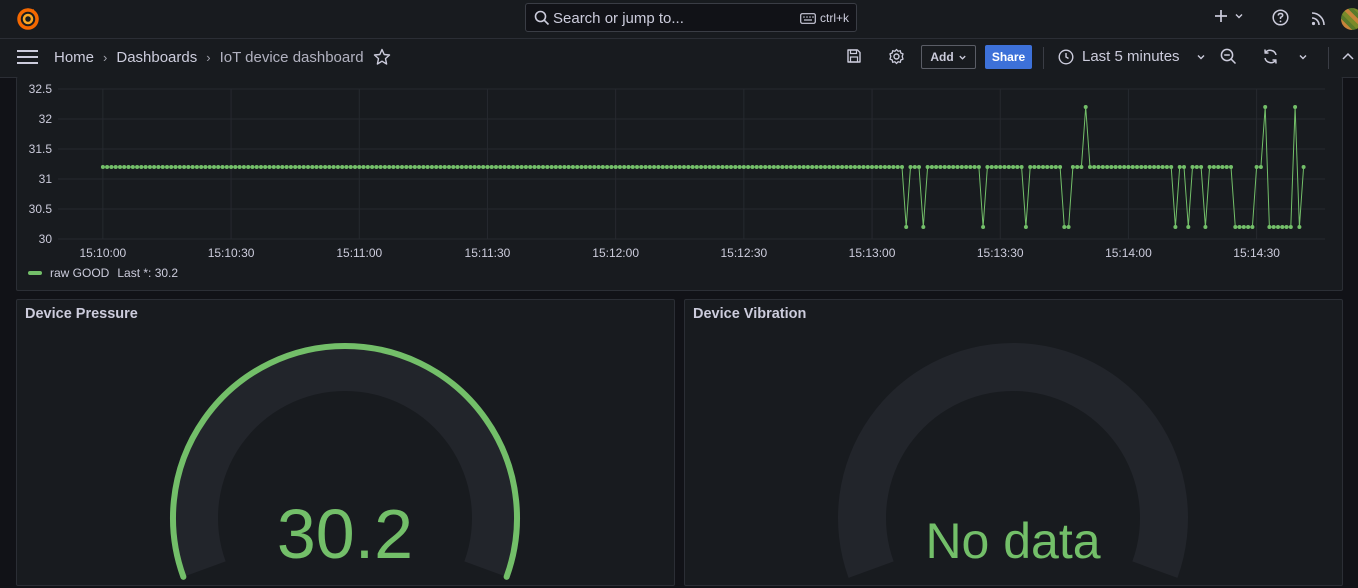 The image size is (1358, 588). I want to click on breadcrumb-dashboards: Dashboards, so click(157, 57).